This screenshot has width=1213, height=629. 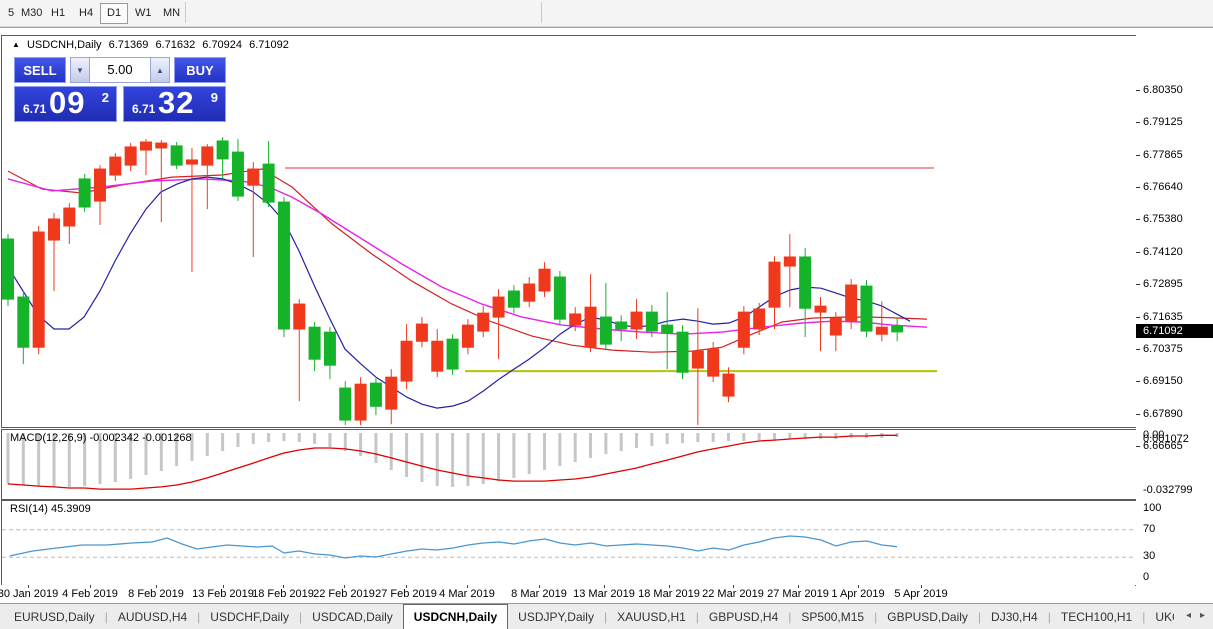 What do you see at coordinates (606, 13) in the screenshot?
I see `timeframe-toolbar: 5 M30 H1 H4 D1 W1 MN` at bounding box center [606, 13].